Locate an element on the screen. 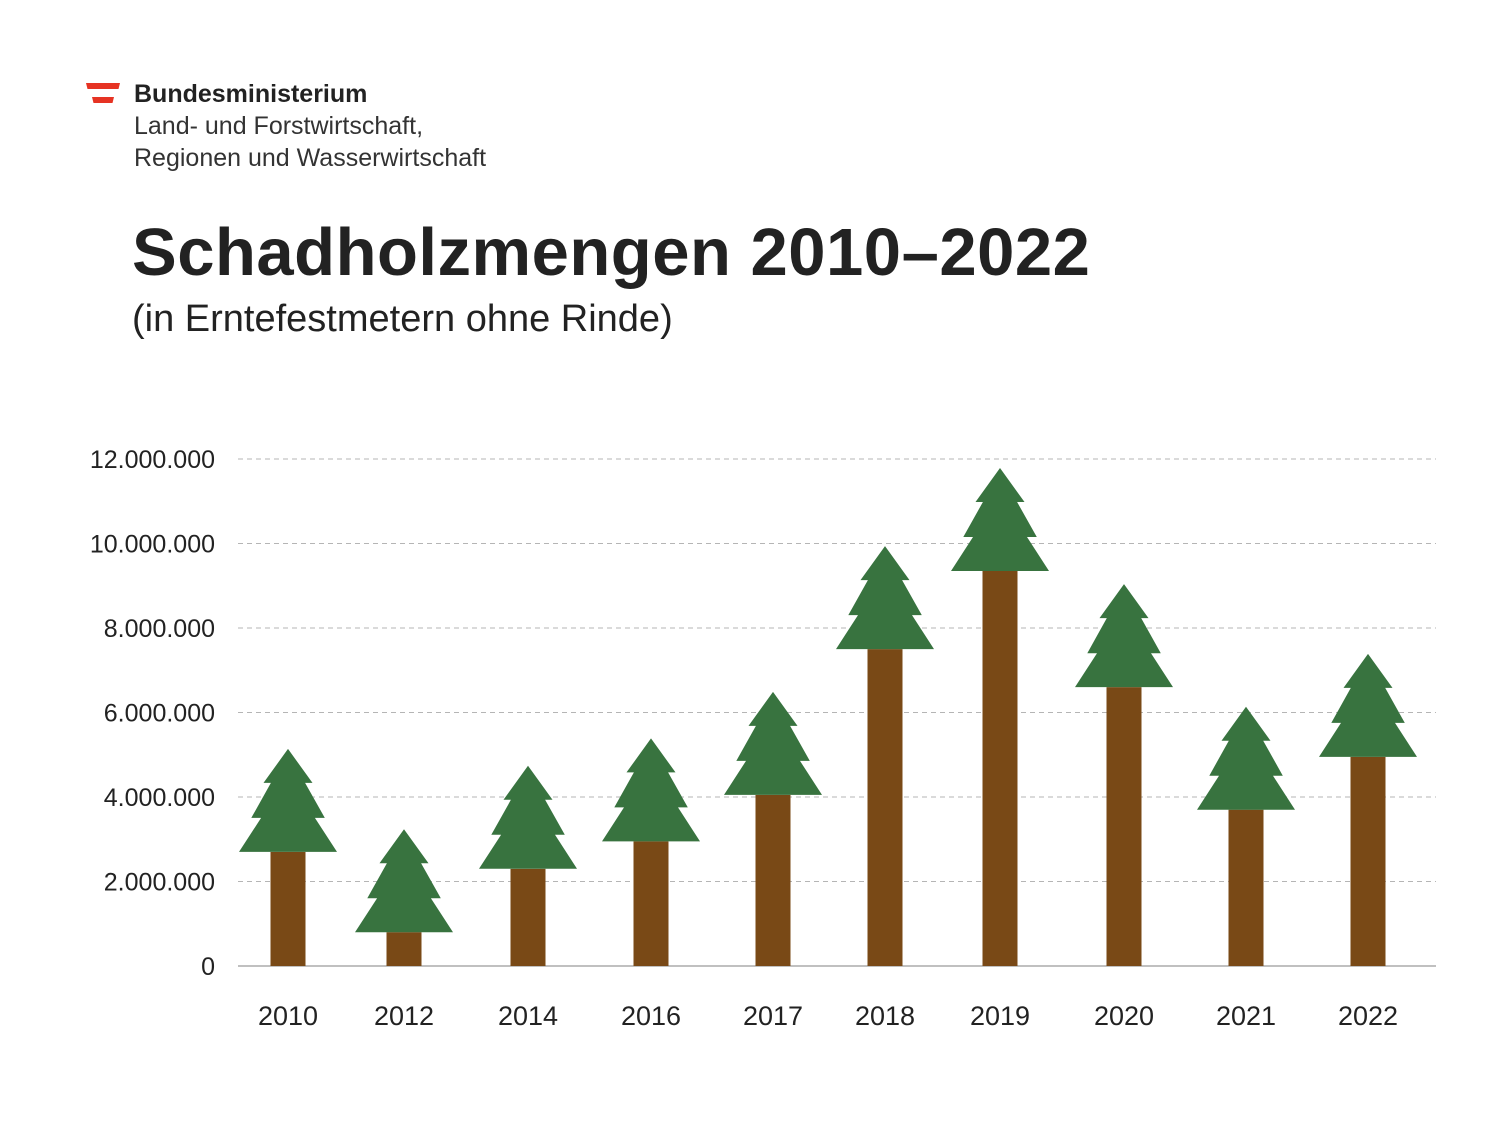 Image resolution: width=1500 pixels, height=1125 pixels. tree-bar-2020 is located at coordinates (1124, 775).